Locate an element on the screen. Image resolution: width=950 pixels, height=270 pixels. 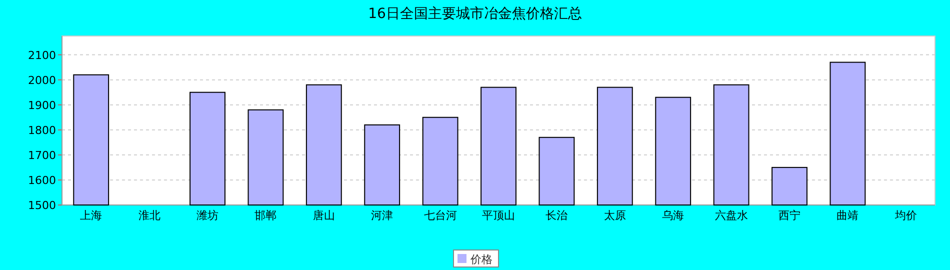
x-tick-label: 潍坊 is located at coordinates (207, 215).